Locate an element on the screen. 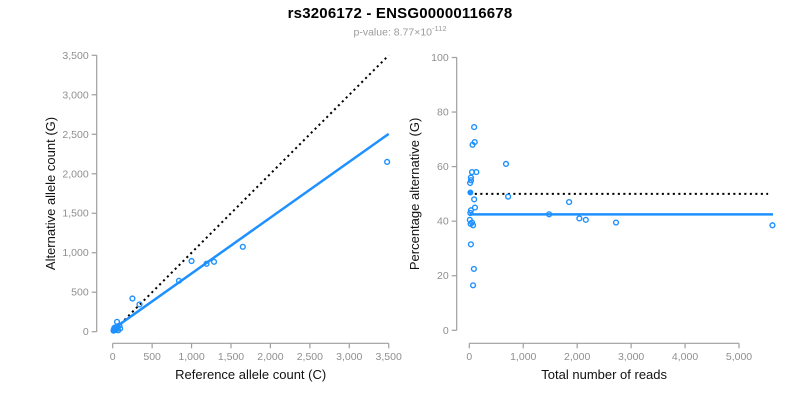  x-tick-label: 500 is located at coordinates (152, 357).